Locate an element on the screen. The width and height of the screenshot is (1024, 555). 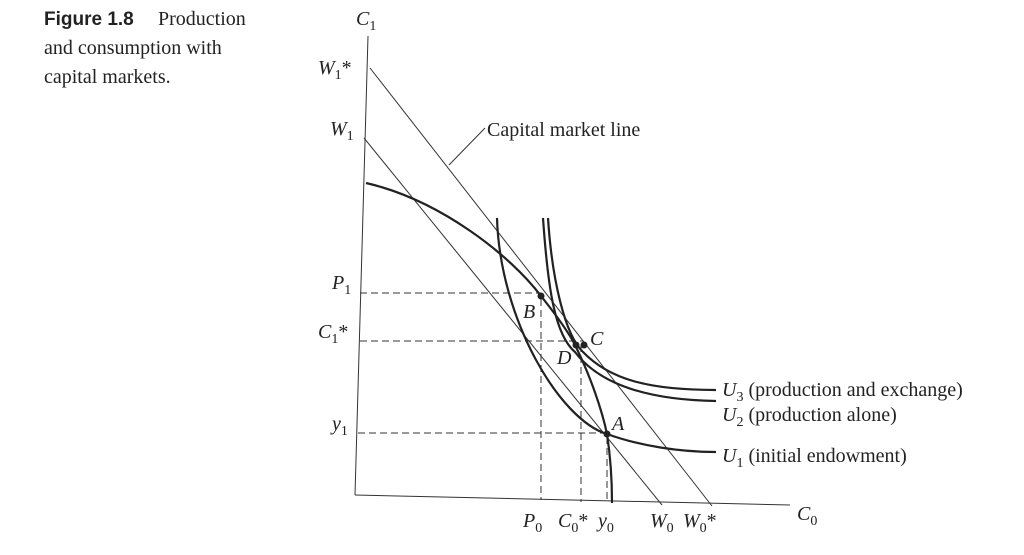
label-suffix: (initial endowment) is located at coordinates (824, 456).